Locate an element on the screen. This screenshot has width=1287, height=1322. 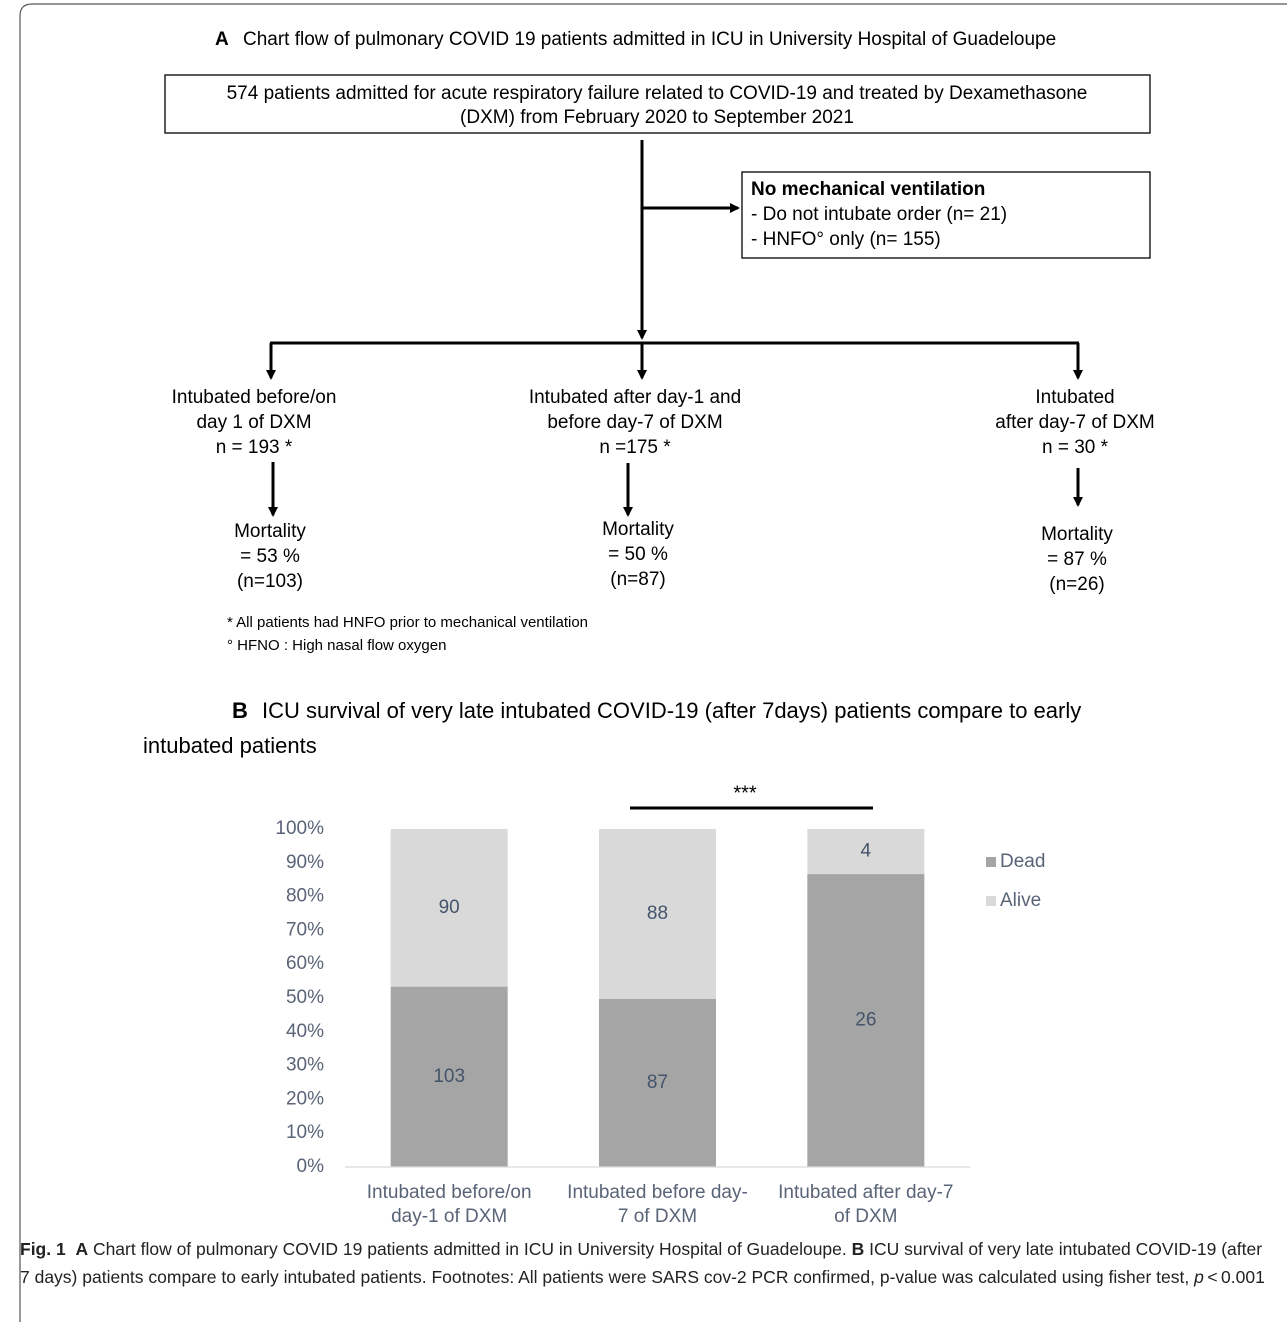
x-tick-label: day-1 of DXM is located at coordinates (449, 1216).